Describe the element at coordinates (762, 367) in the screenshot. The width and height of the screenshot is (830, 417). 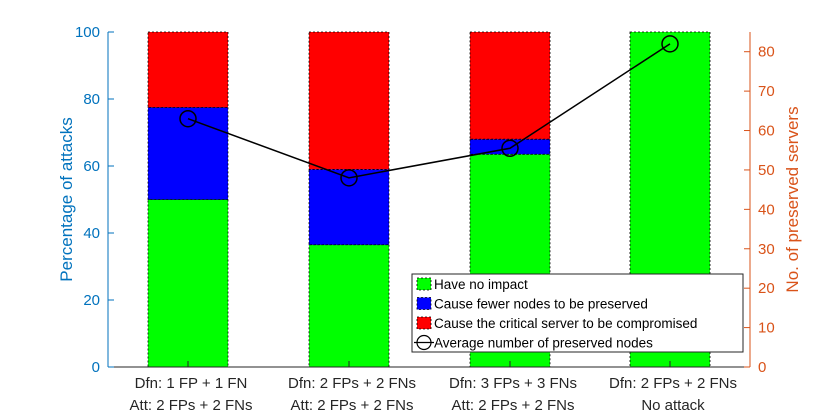
I see `right-tick-label-0: 0` at that location.